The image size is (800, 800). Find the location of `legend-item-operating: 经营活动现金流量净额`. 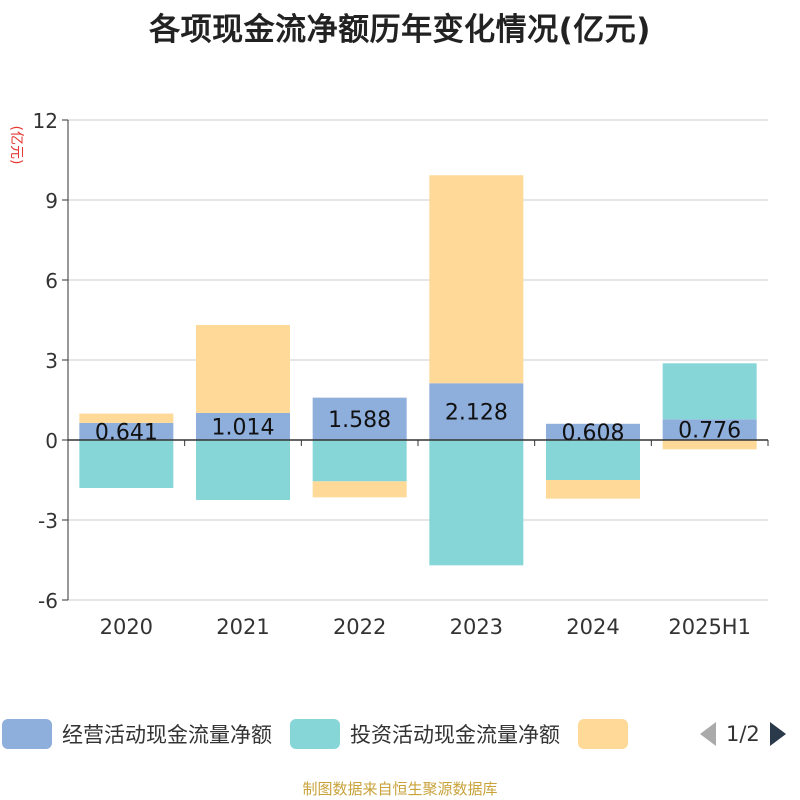

legend-item-operating: 经营活动现金流量净额 is located at coordinates (137, 734).